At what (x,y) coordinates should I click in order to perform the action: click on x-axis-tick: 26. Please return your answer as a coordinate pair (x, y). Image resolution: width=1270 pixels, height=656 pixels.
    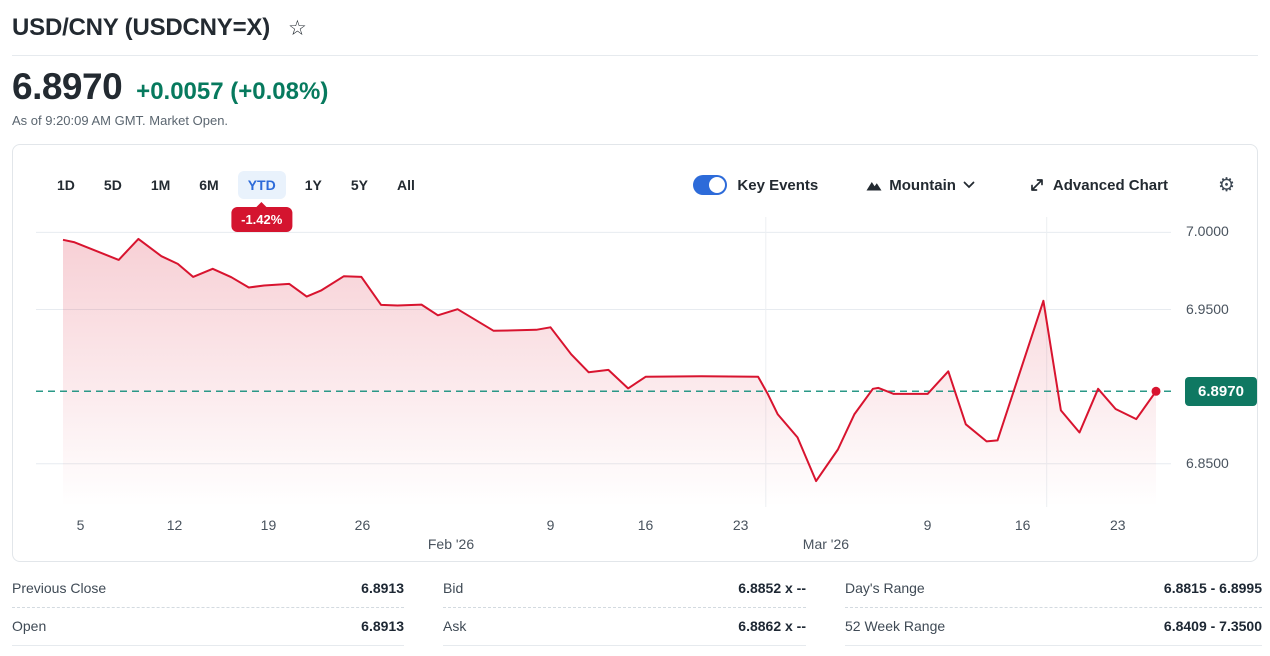
    Looking at the image, I should click on (362, 525).